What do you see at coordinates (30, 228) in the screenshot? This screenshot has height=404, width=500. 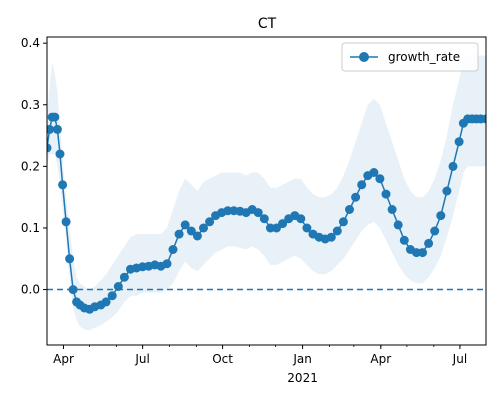 I see `y-tick-label: 0.1` at bounding box center [30, 228].